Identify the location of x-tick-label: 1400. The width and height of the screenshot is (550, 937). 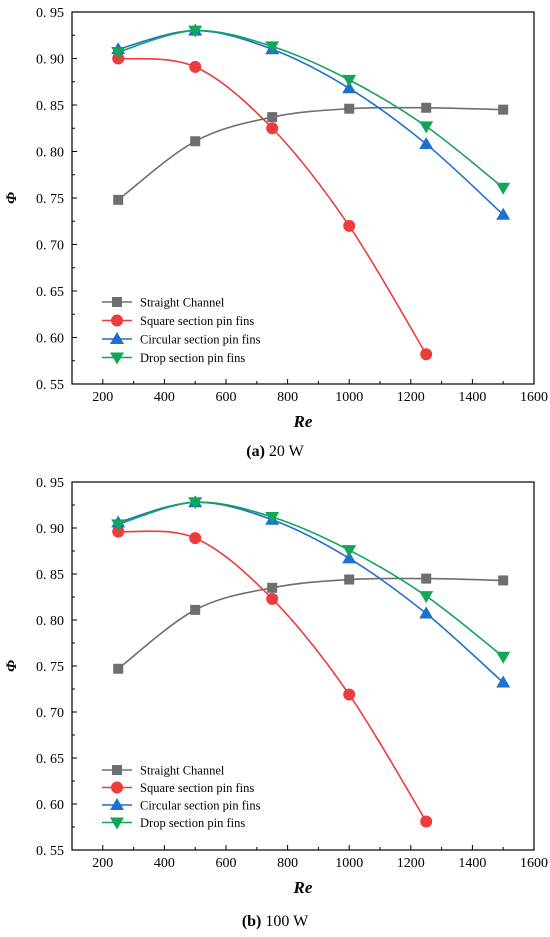
(472, 863).